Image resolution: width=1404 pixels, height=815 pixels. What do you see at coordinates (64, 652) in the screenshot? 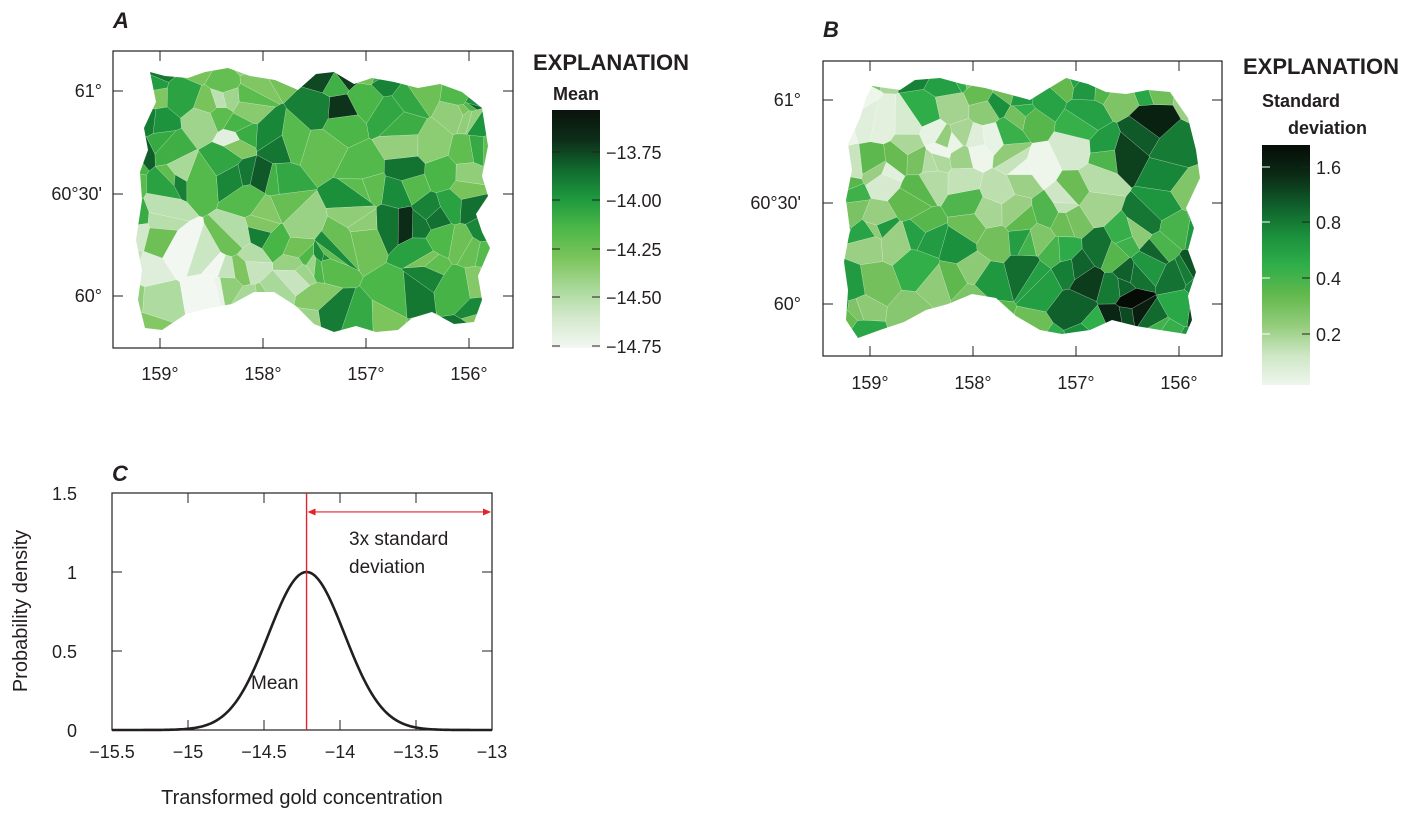
I see `plot-c-y-tick-label: 0.5` at bounding box center [64, 652].